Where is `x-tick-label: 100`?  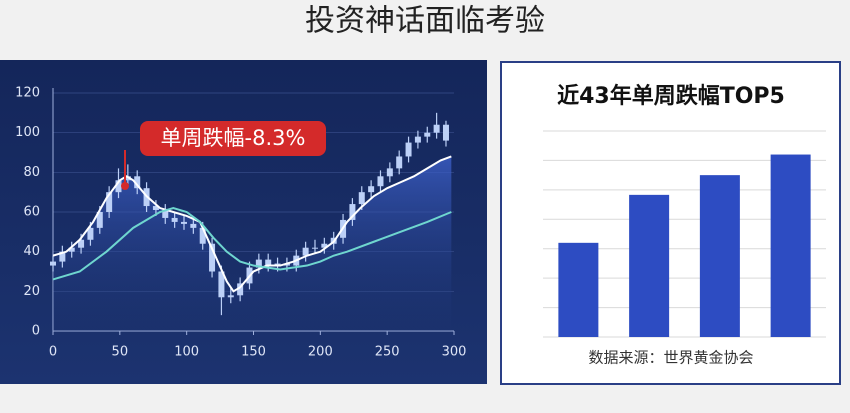
x-tick-label: 100 is located at coordinates (186, 352).